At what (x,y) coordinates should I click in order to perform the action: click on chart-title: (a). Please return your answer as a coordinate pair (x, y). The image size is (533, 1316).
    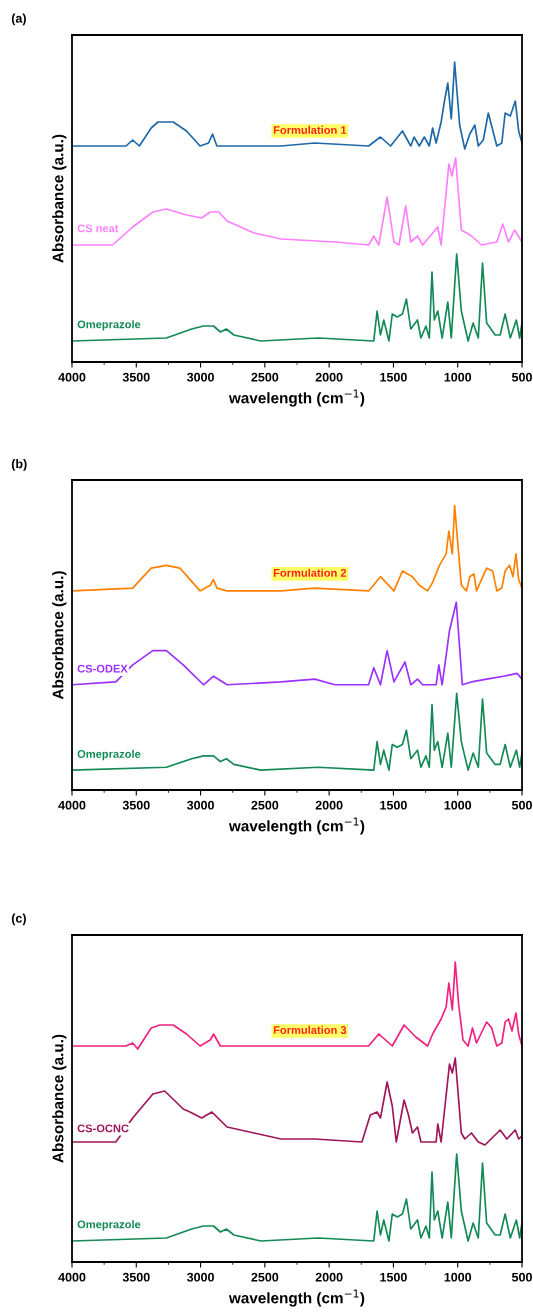
    Looking at the image, I should click on (18, 19).